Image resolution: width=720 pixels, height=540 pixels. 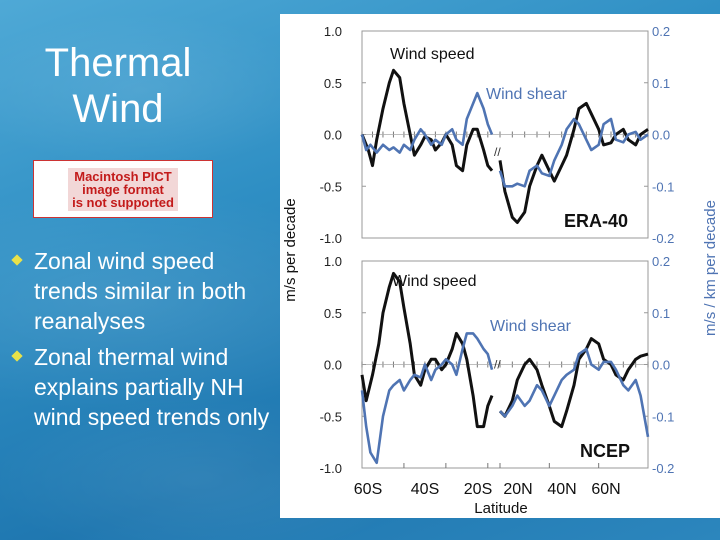 I want to click on y-axis-label: m/s per decade, so click(x=290, y=249).